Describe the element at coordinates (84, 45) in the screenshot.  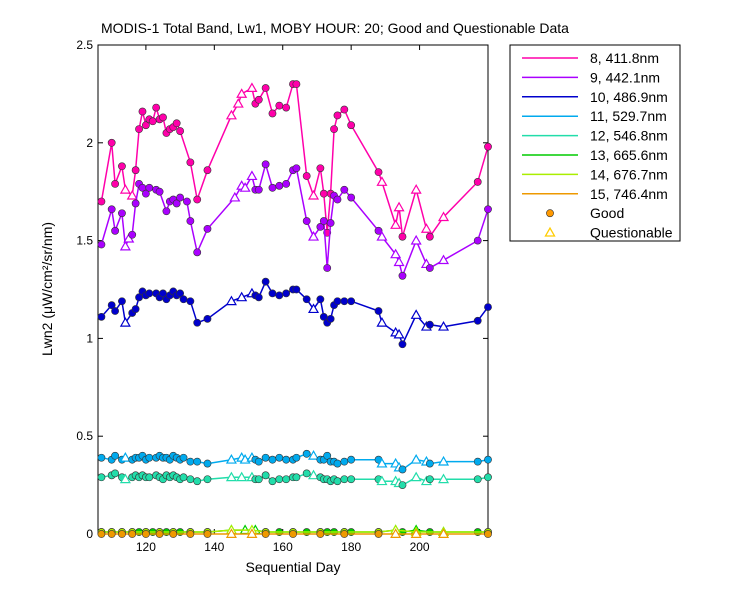
I see `y-tick-label: 2.5` at that location.